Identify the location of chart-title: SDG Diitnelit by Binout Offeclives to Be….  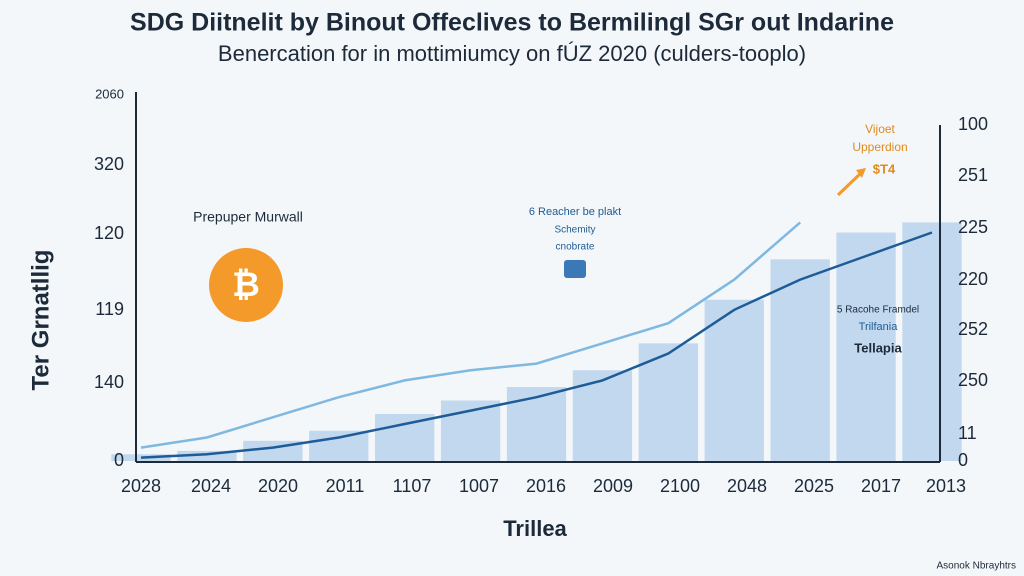
(512, 23).